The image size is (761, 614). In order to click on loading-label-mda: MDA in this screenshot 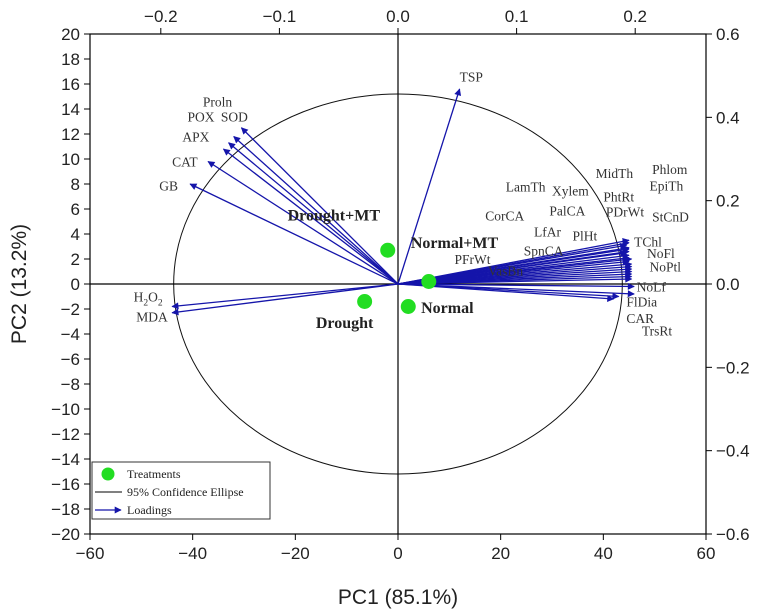, I will do `click(152, 317)`.